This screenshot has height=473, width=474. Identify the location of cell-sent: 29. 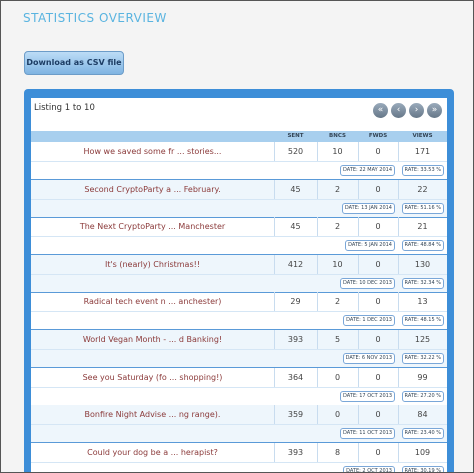
(295, 302).